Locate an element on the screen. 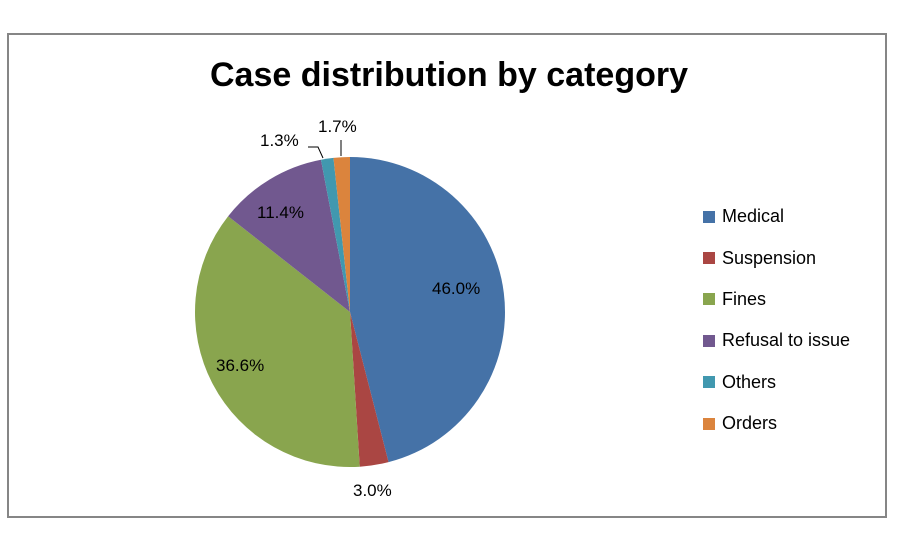  legend-swatch-medical is located at coordinates (709, 216).